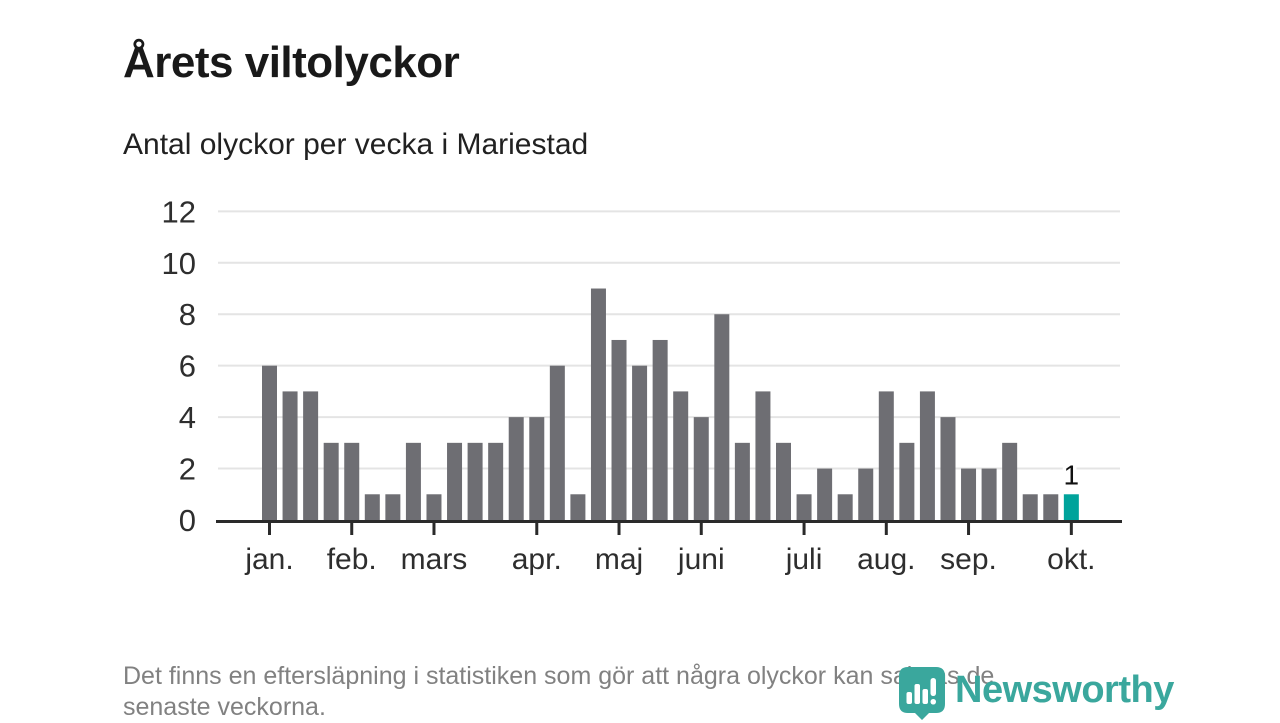 The width and height of the screenshot is (1280, 723). I want to click on x-axis-month-label: feb., so click(352, 559).